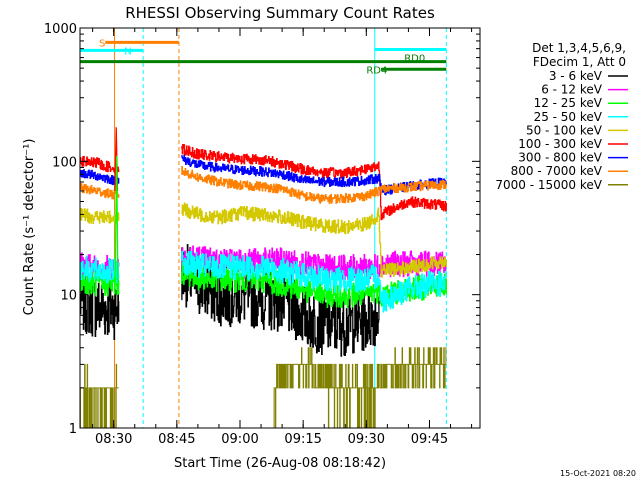  What do you see at coordinates (576, 76) in the screenshot?
I see `legend-label-0: 3 - 6 keV` at bounding box center [576, 76].